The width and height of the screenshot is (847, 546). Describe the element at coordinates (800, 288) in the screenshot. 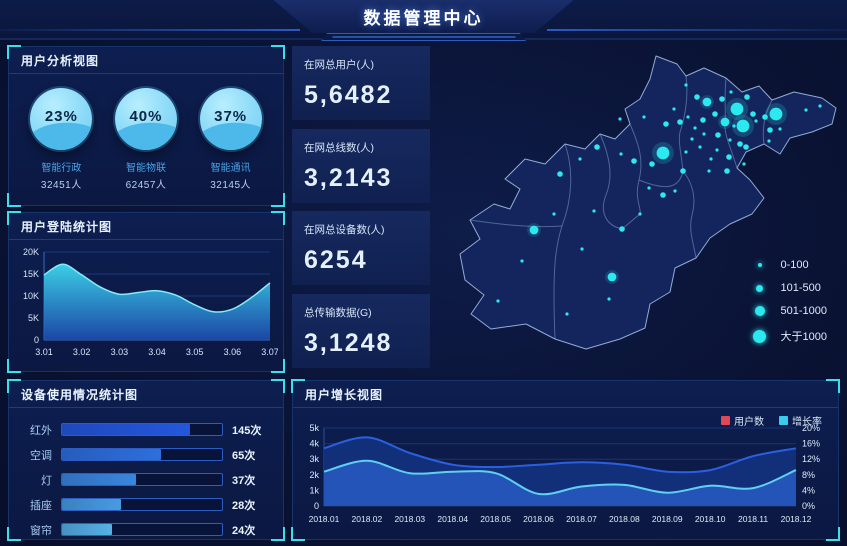

I see `map-legend-label: 101-500` at that location.